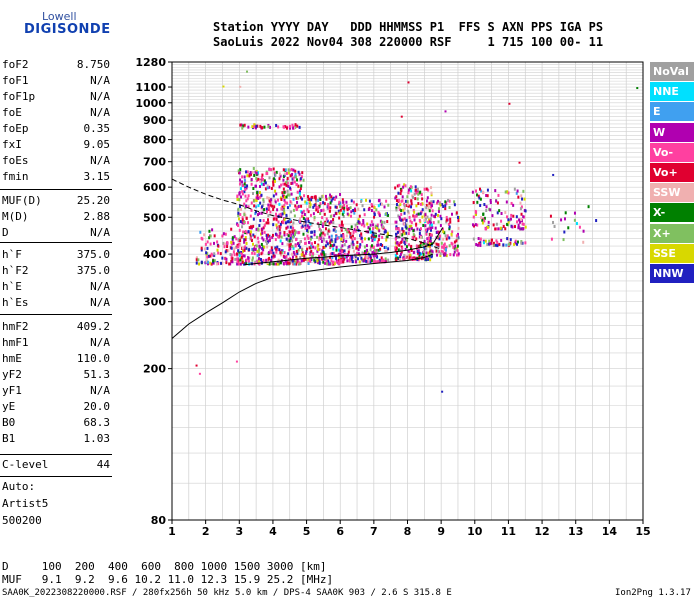 Image resolution: width=700 pixels, height=600 pixels. I want to click on y-tick-label: 500, so click(154, 217).